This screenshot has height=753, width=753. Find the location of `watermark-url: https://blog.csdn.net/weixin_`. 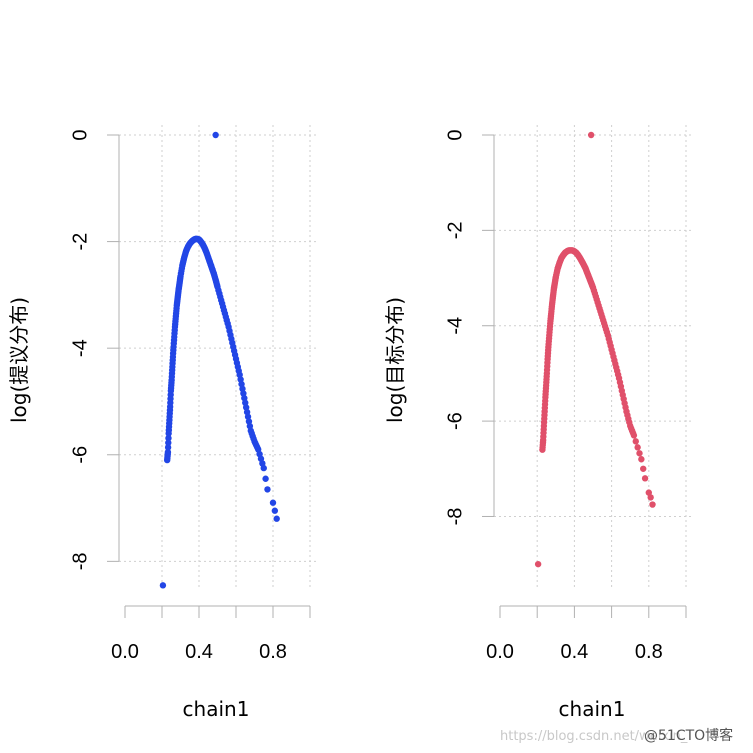

watermark-url: https://blog.csdn.net/weixin_ is located at coordinates (594, 736).